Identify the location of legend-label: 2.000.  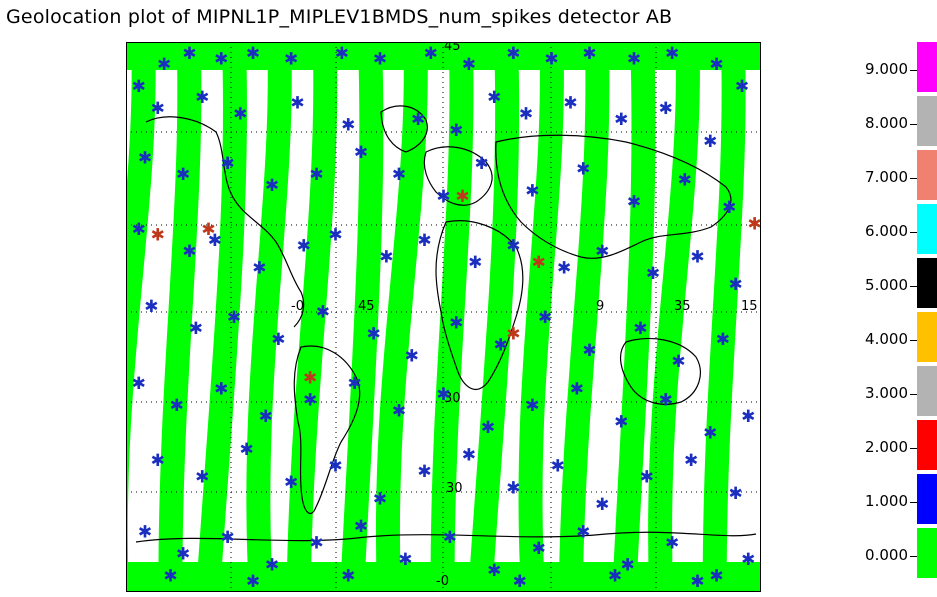
(886, 447).